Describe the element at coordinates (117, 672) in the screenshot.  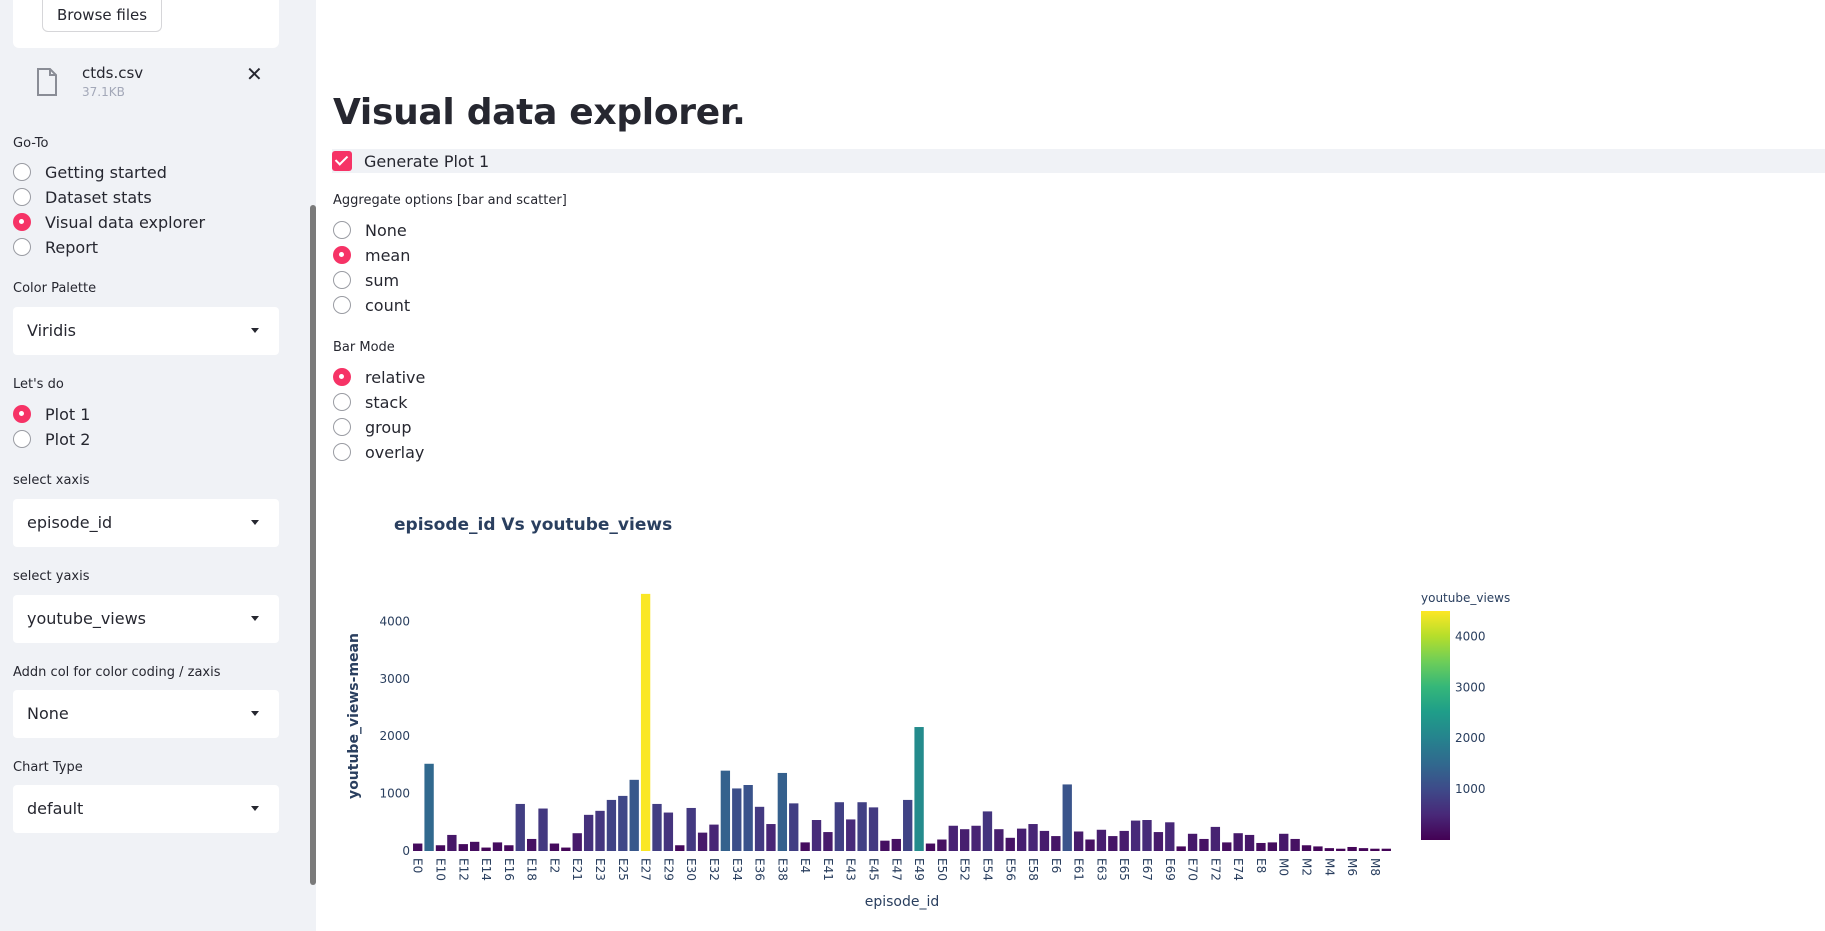
I see `addn-col-label: Addn col for color coding / zaxis` at that location.